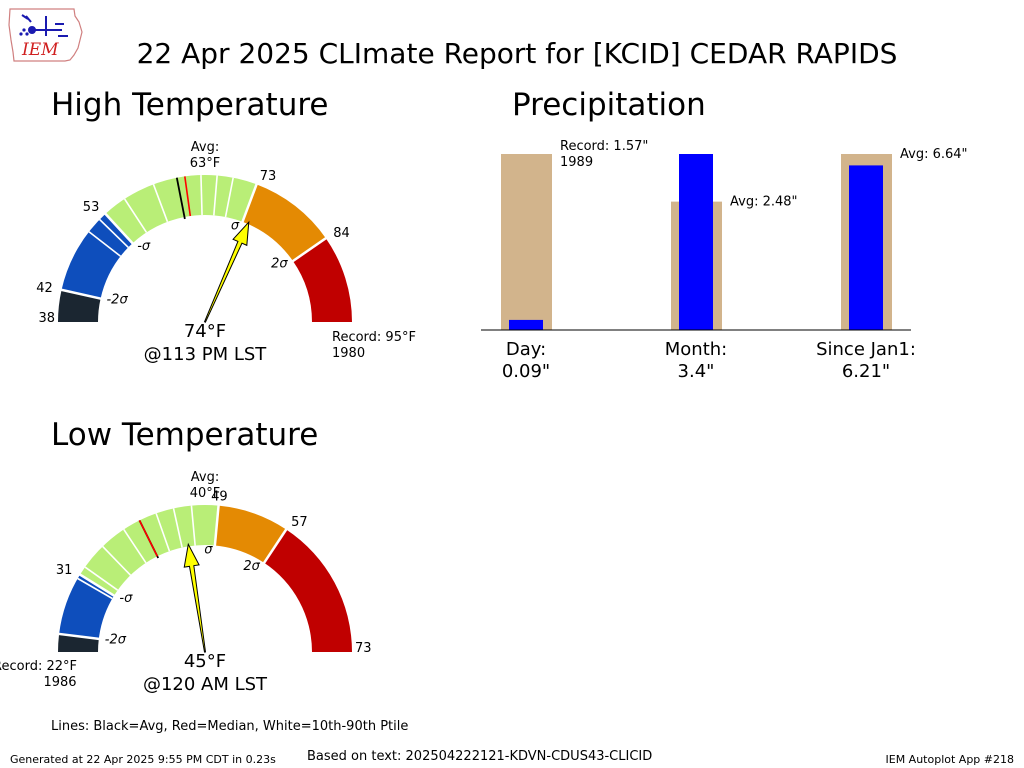 The image size is (1024, 768). I want to click on gauge-tick-label: 42, so click(44, 288).